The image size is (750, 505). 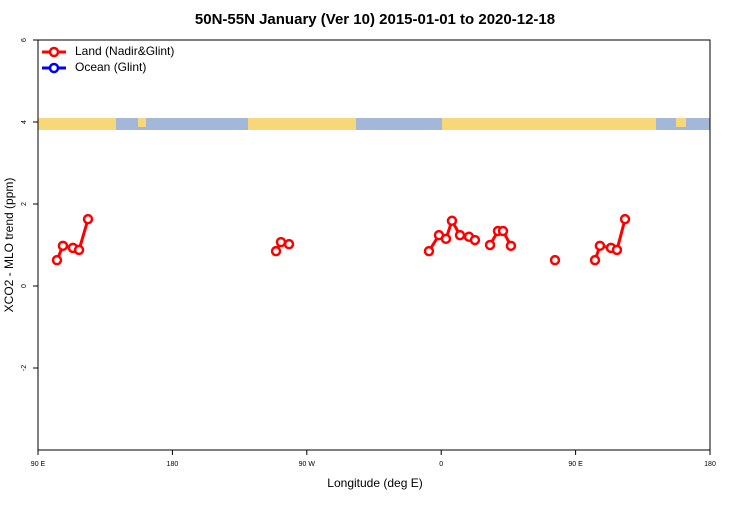 I want to click on land-ocean-strip, so click(x=374, y=124).